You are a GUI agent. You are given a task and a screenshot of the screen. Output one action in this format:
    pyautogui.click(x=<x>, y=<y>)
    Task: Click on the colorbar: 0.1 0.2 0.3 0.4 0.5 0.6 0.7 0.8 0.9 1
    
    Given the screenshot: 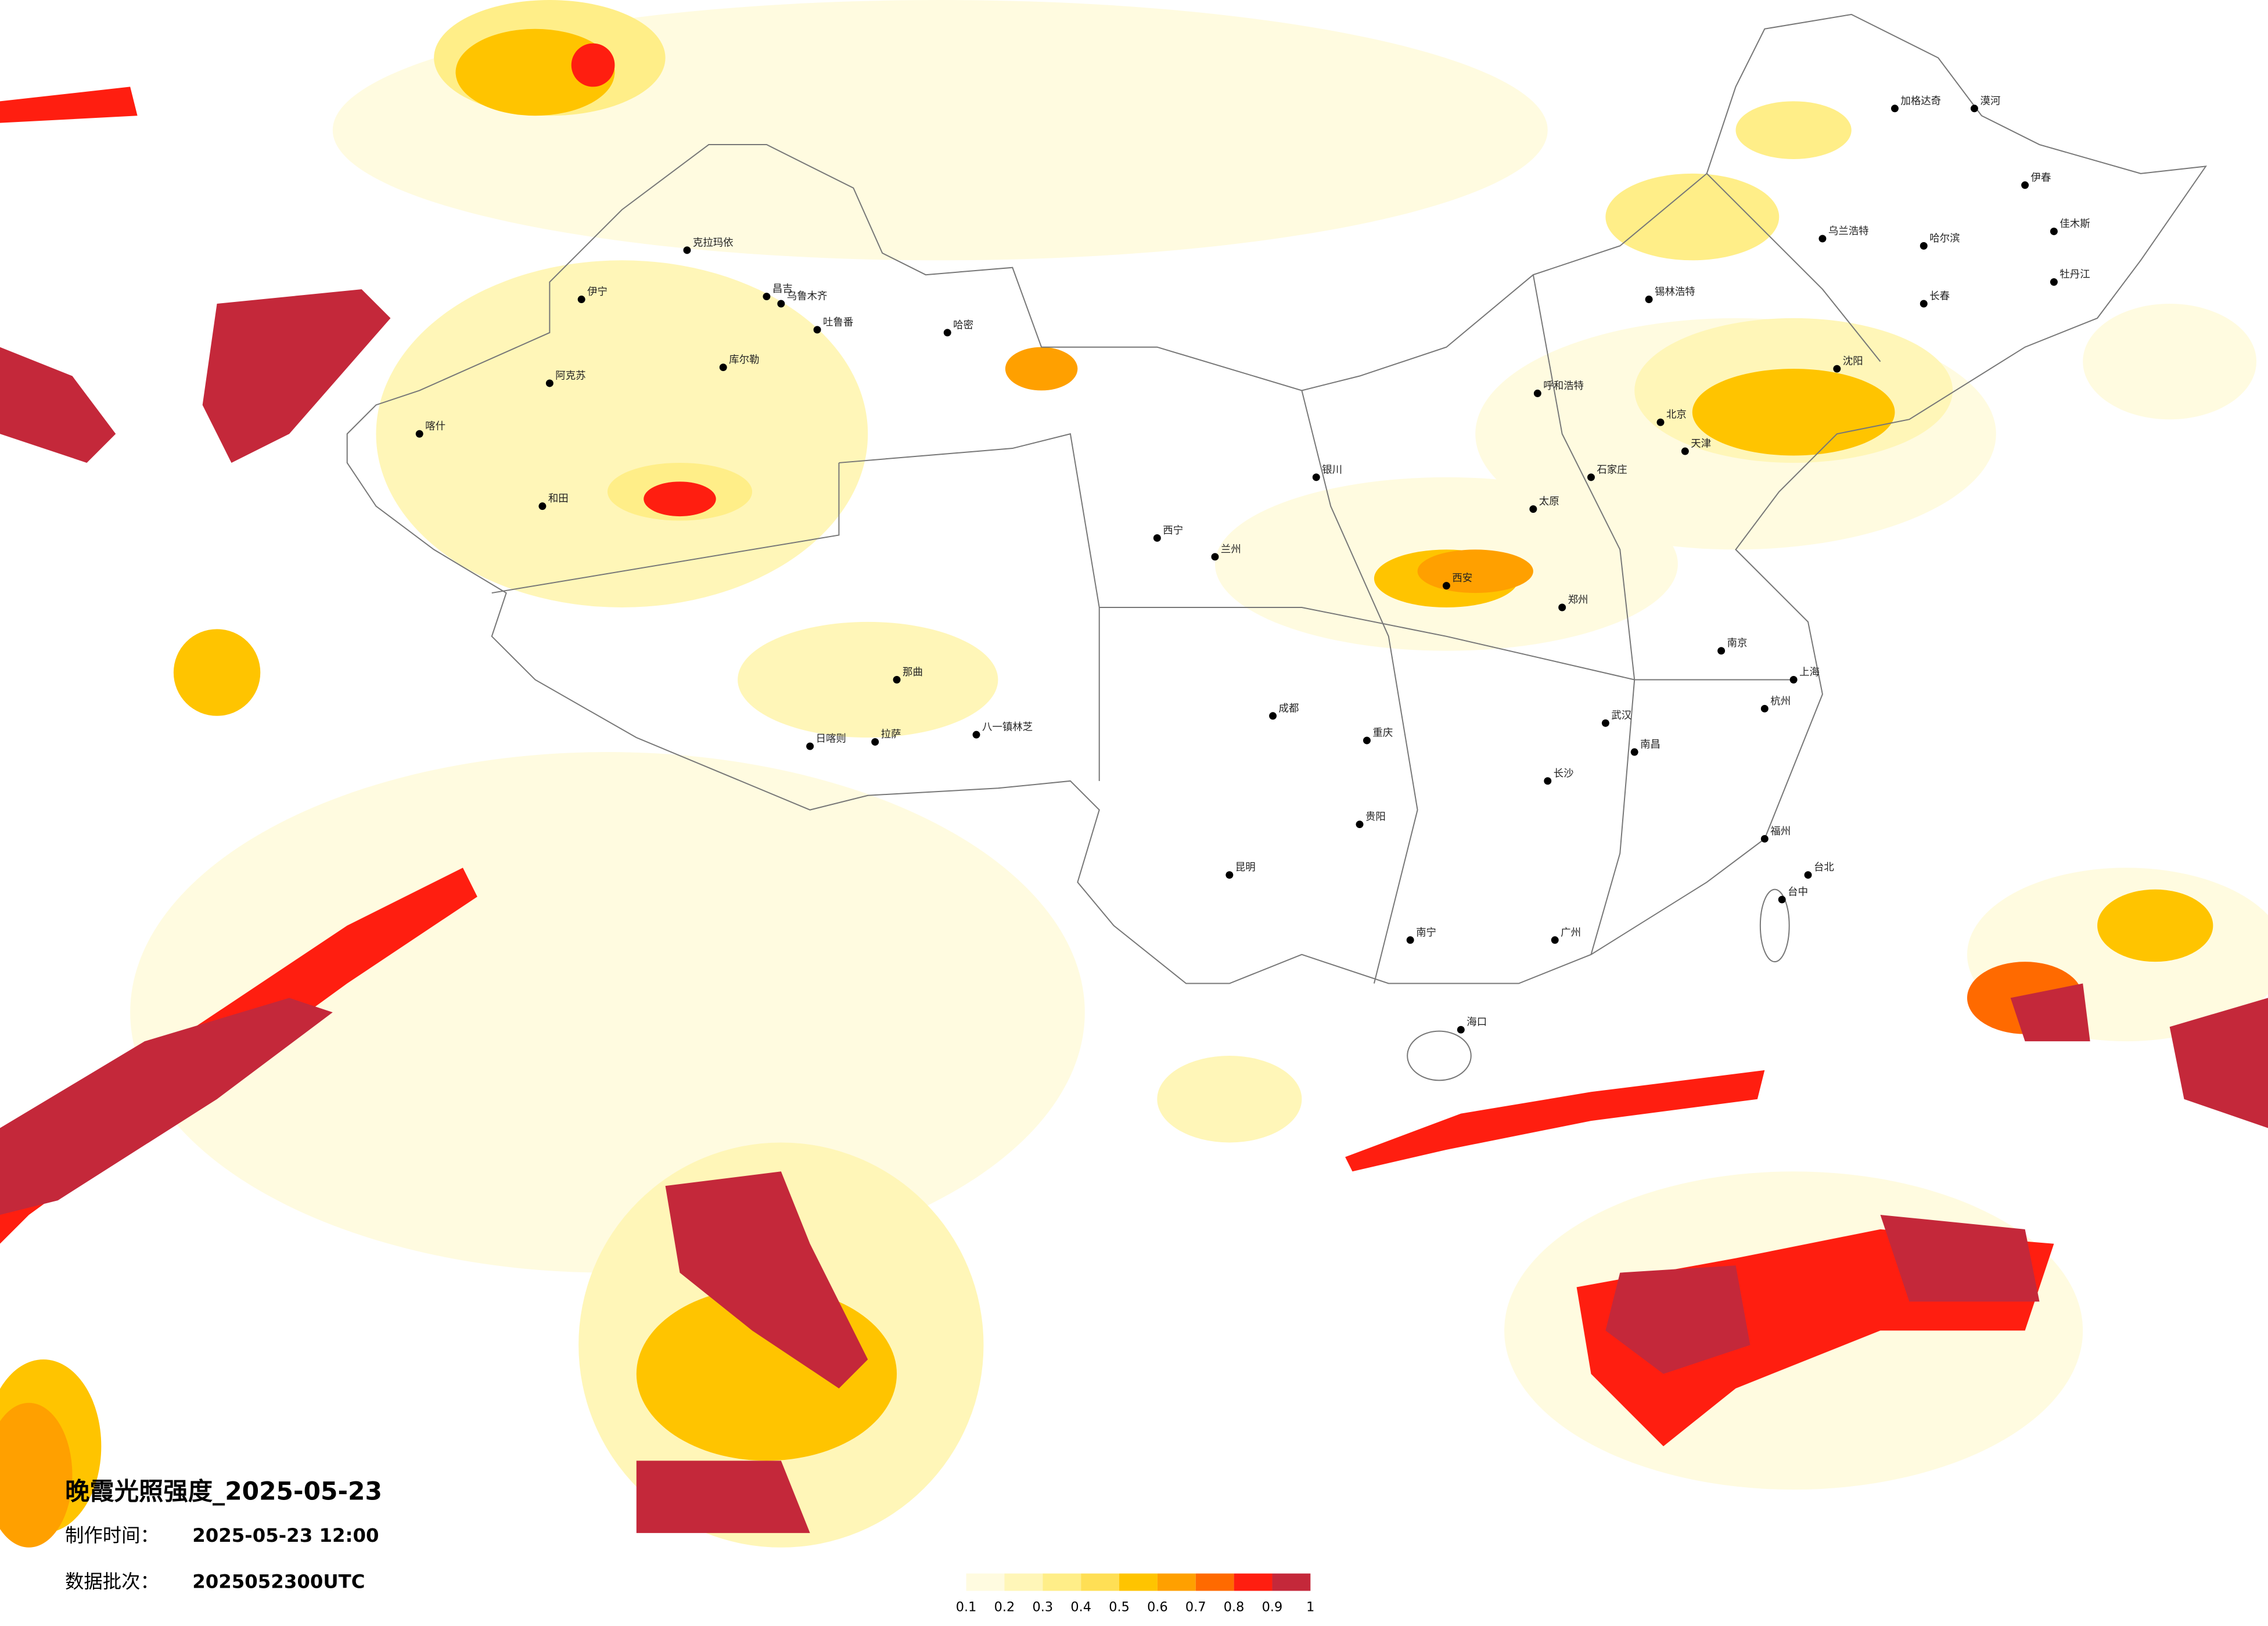 What is the action you would take?
    pyautogui.click(x=1135, y=1593)
    